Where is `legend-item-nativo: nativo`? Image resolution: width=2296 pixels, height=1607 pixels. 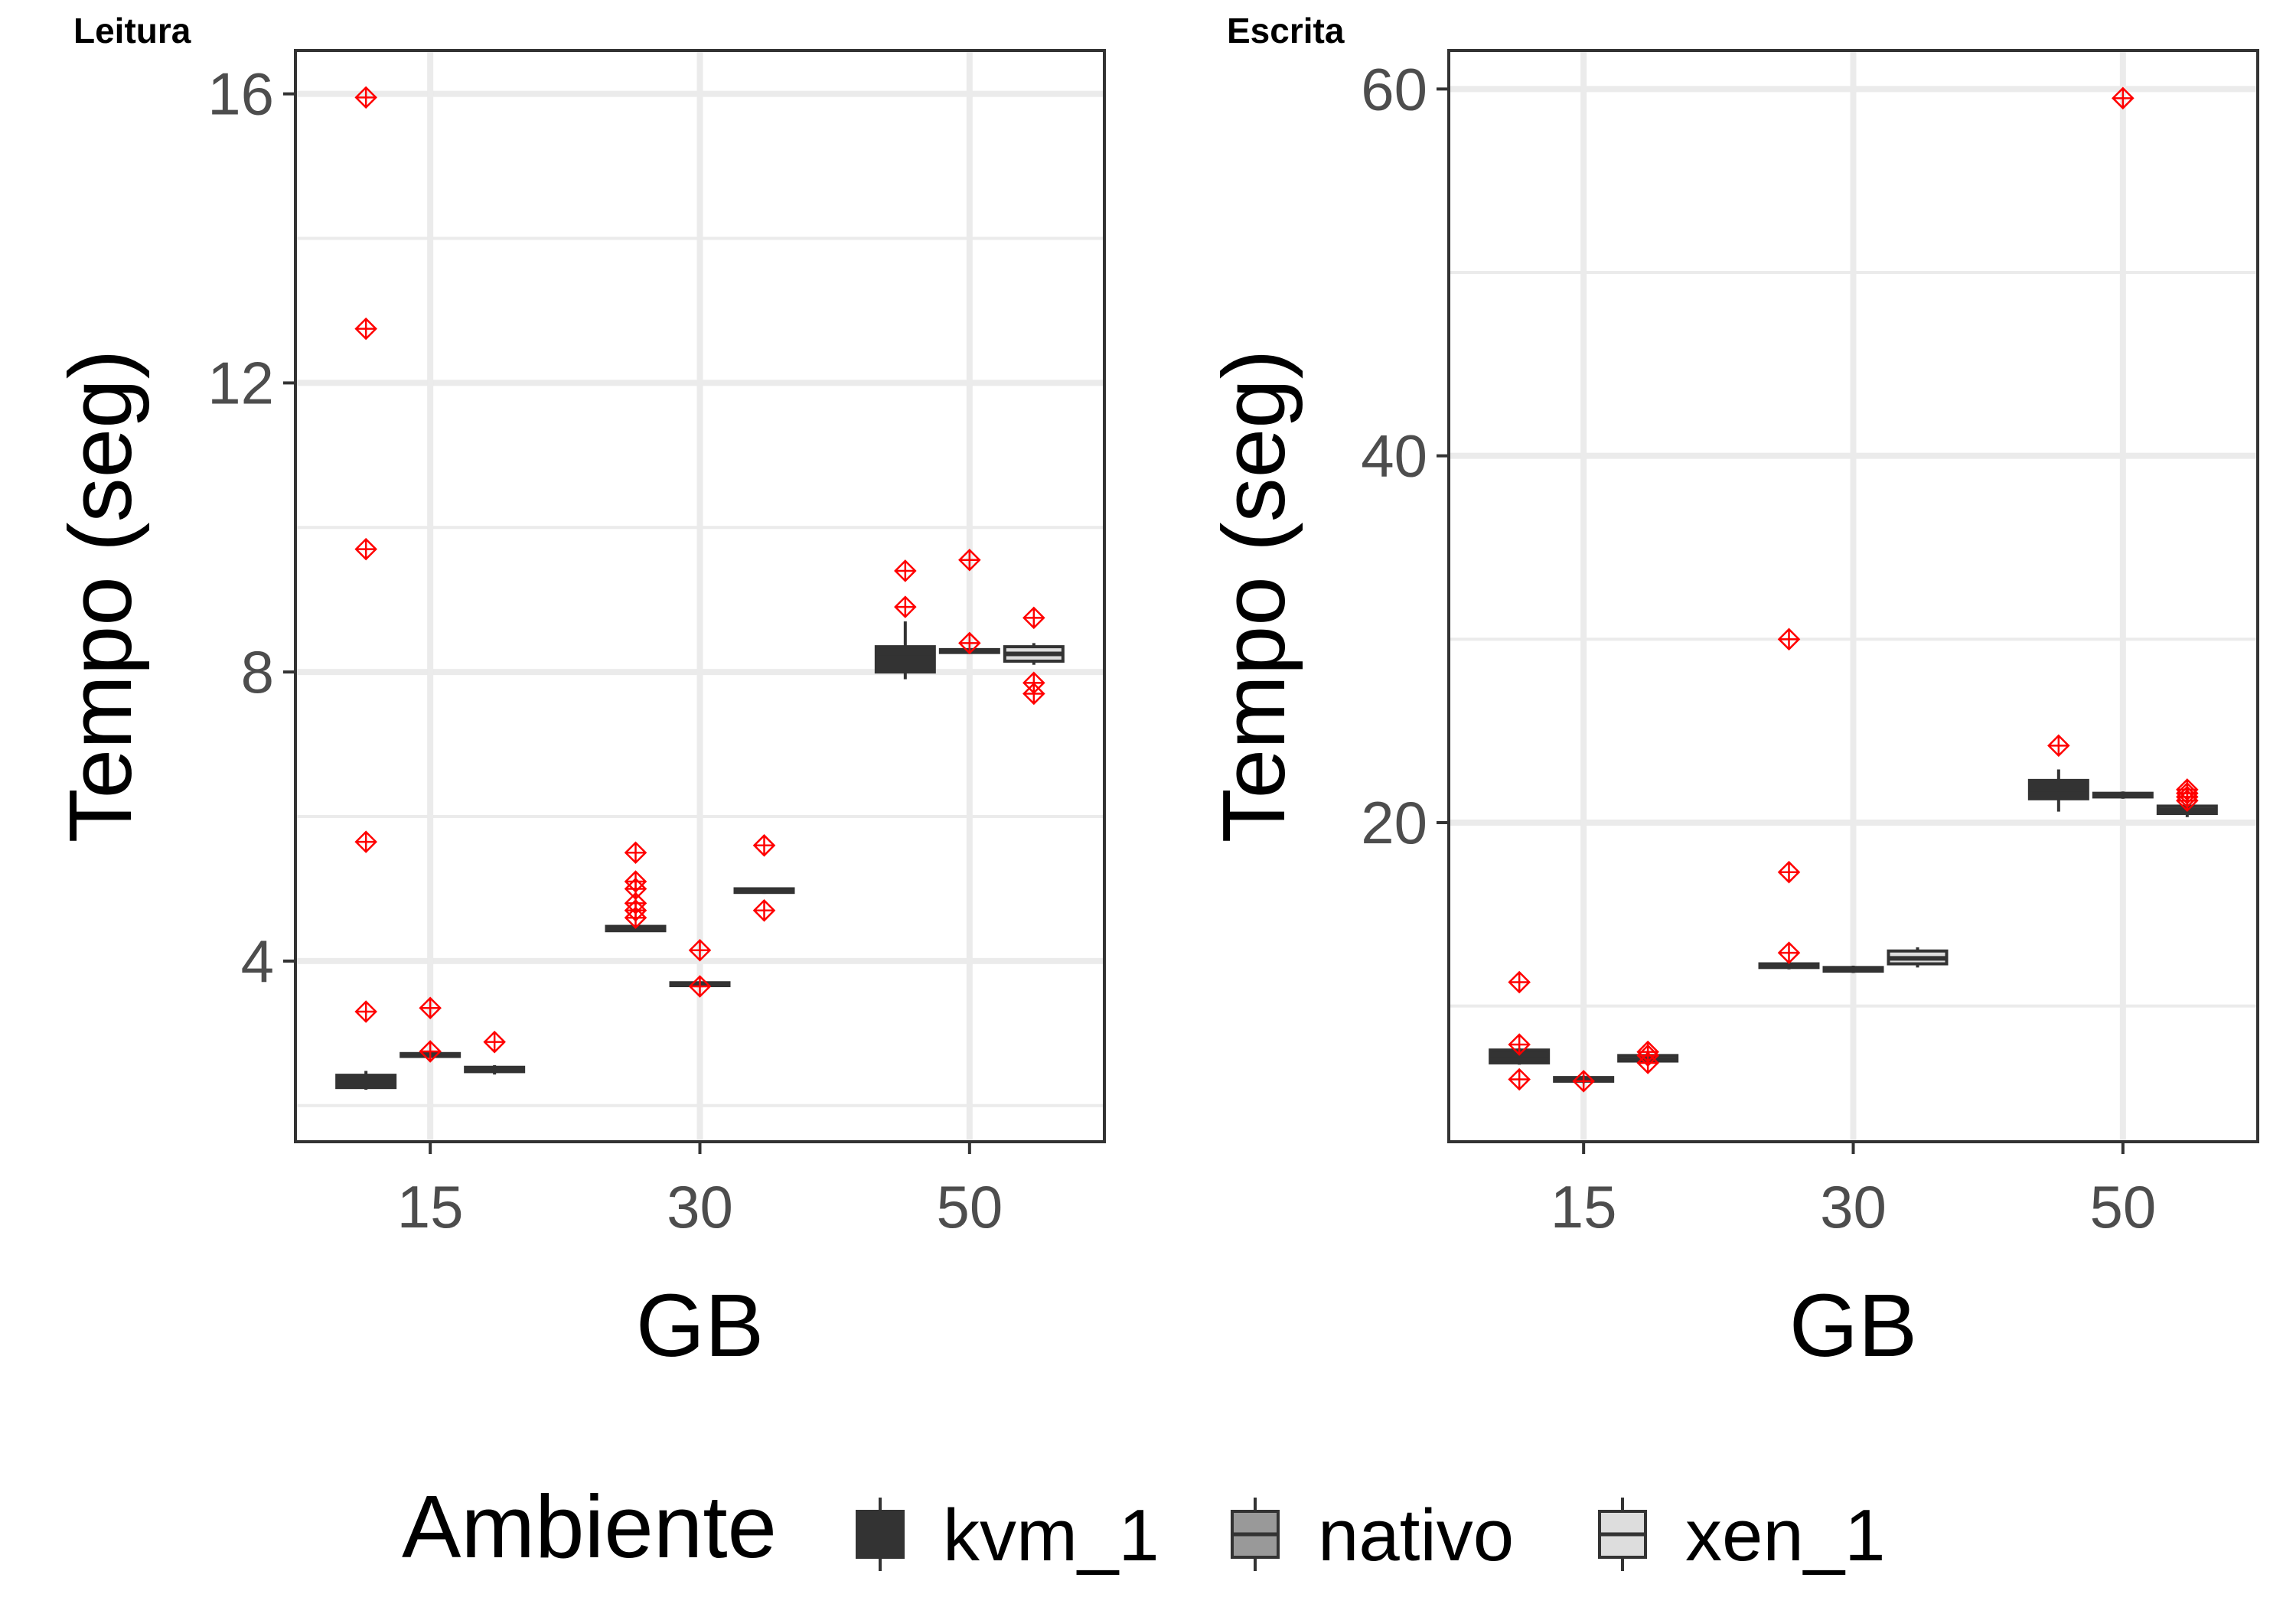 legend-item-nativo: nativo is located at coordinates (1372, 1535).